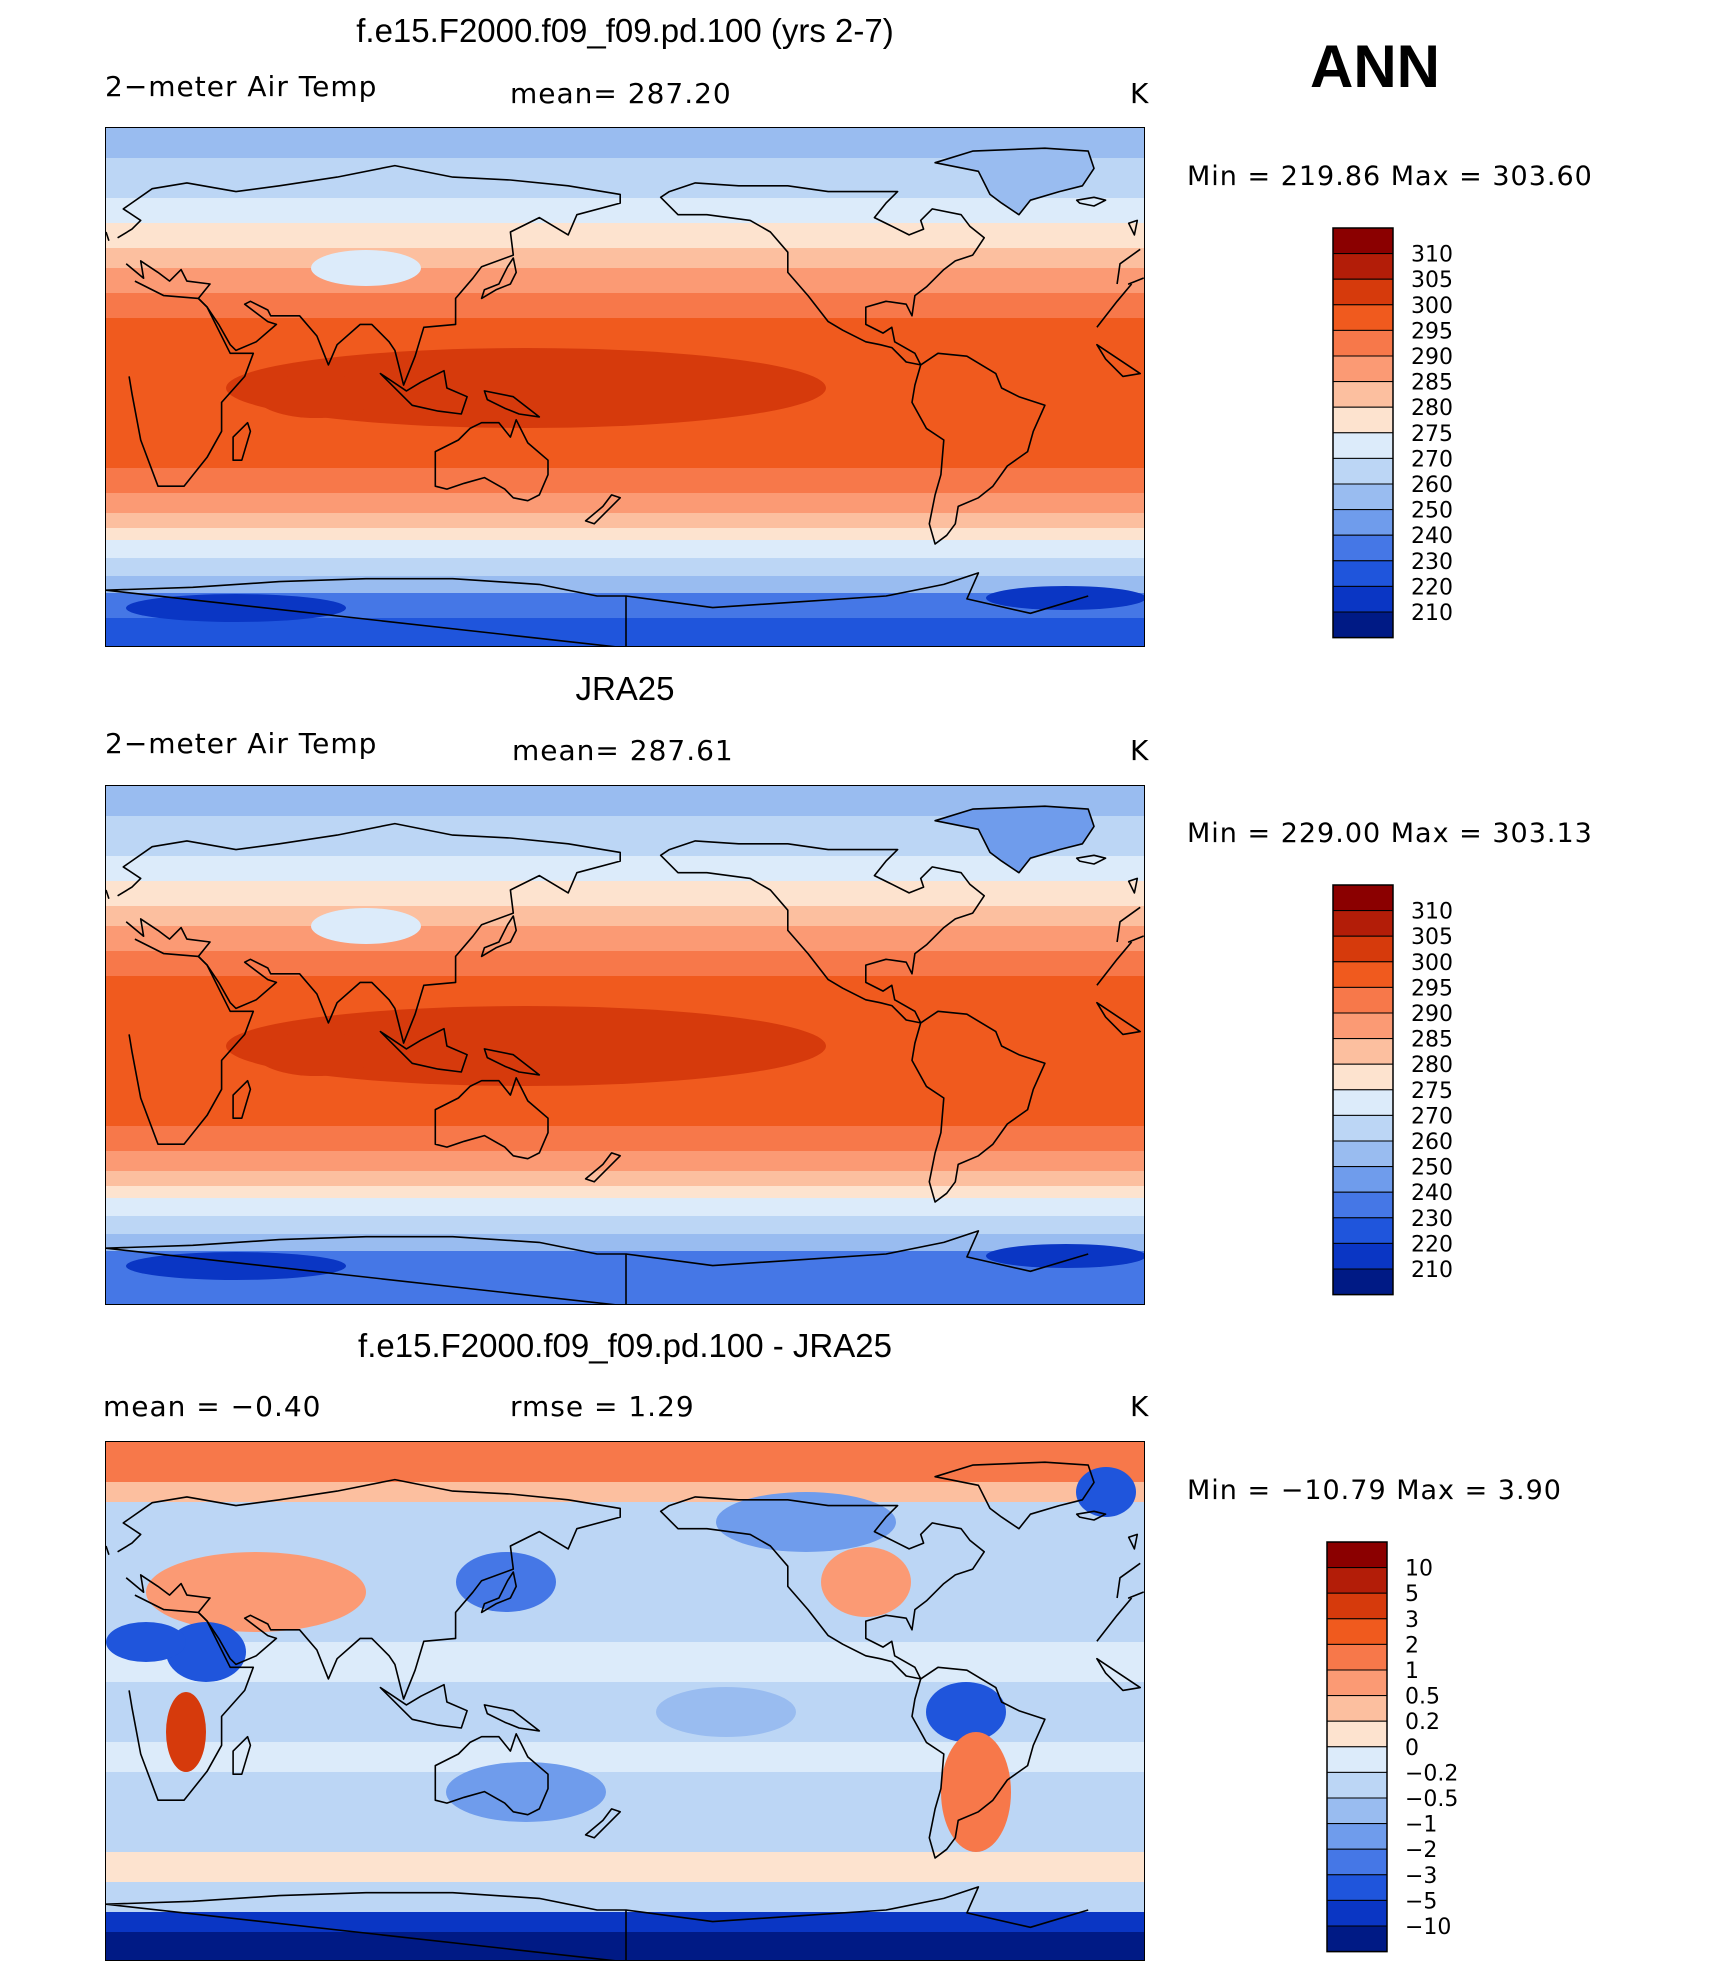 Image resolution: width=1710 pixels, height=1969 pixels. Describe the element at coordinates (1390, 176) in the screenshot. I see `panel-1-minmax: Min = 219.86 Max = 303.60` at that location.